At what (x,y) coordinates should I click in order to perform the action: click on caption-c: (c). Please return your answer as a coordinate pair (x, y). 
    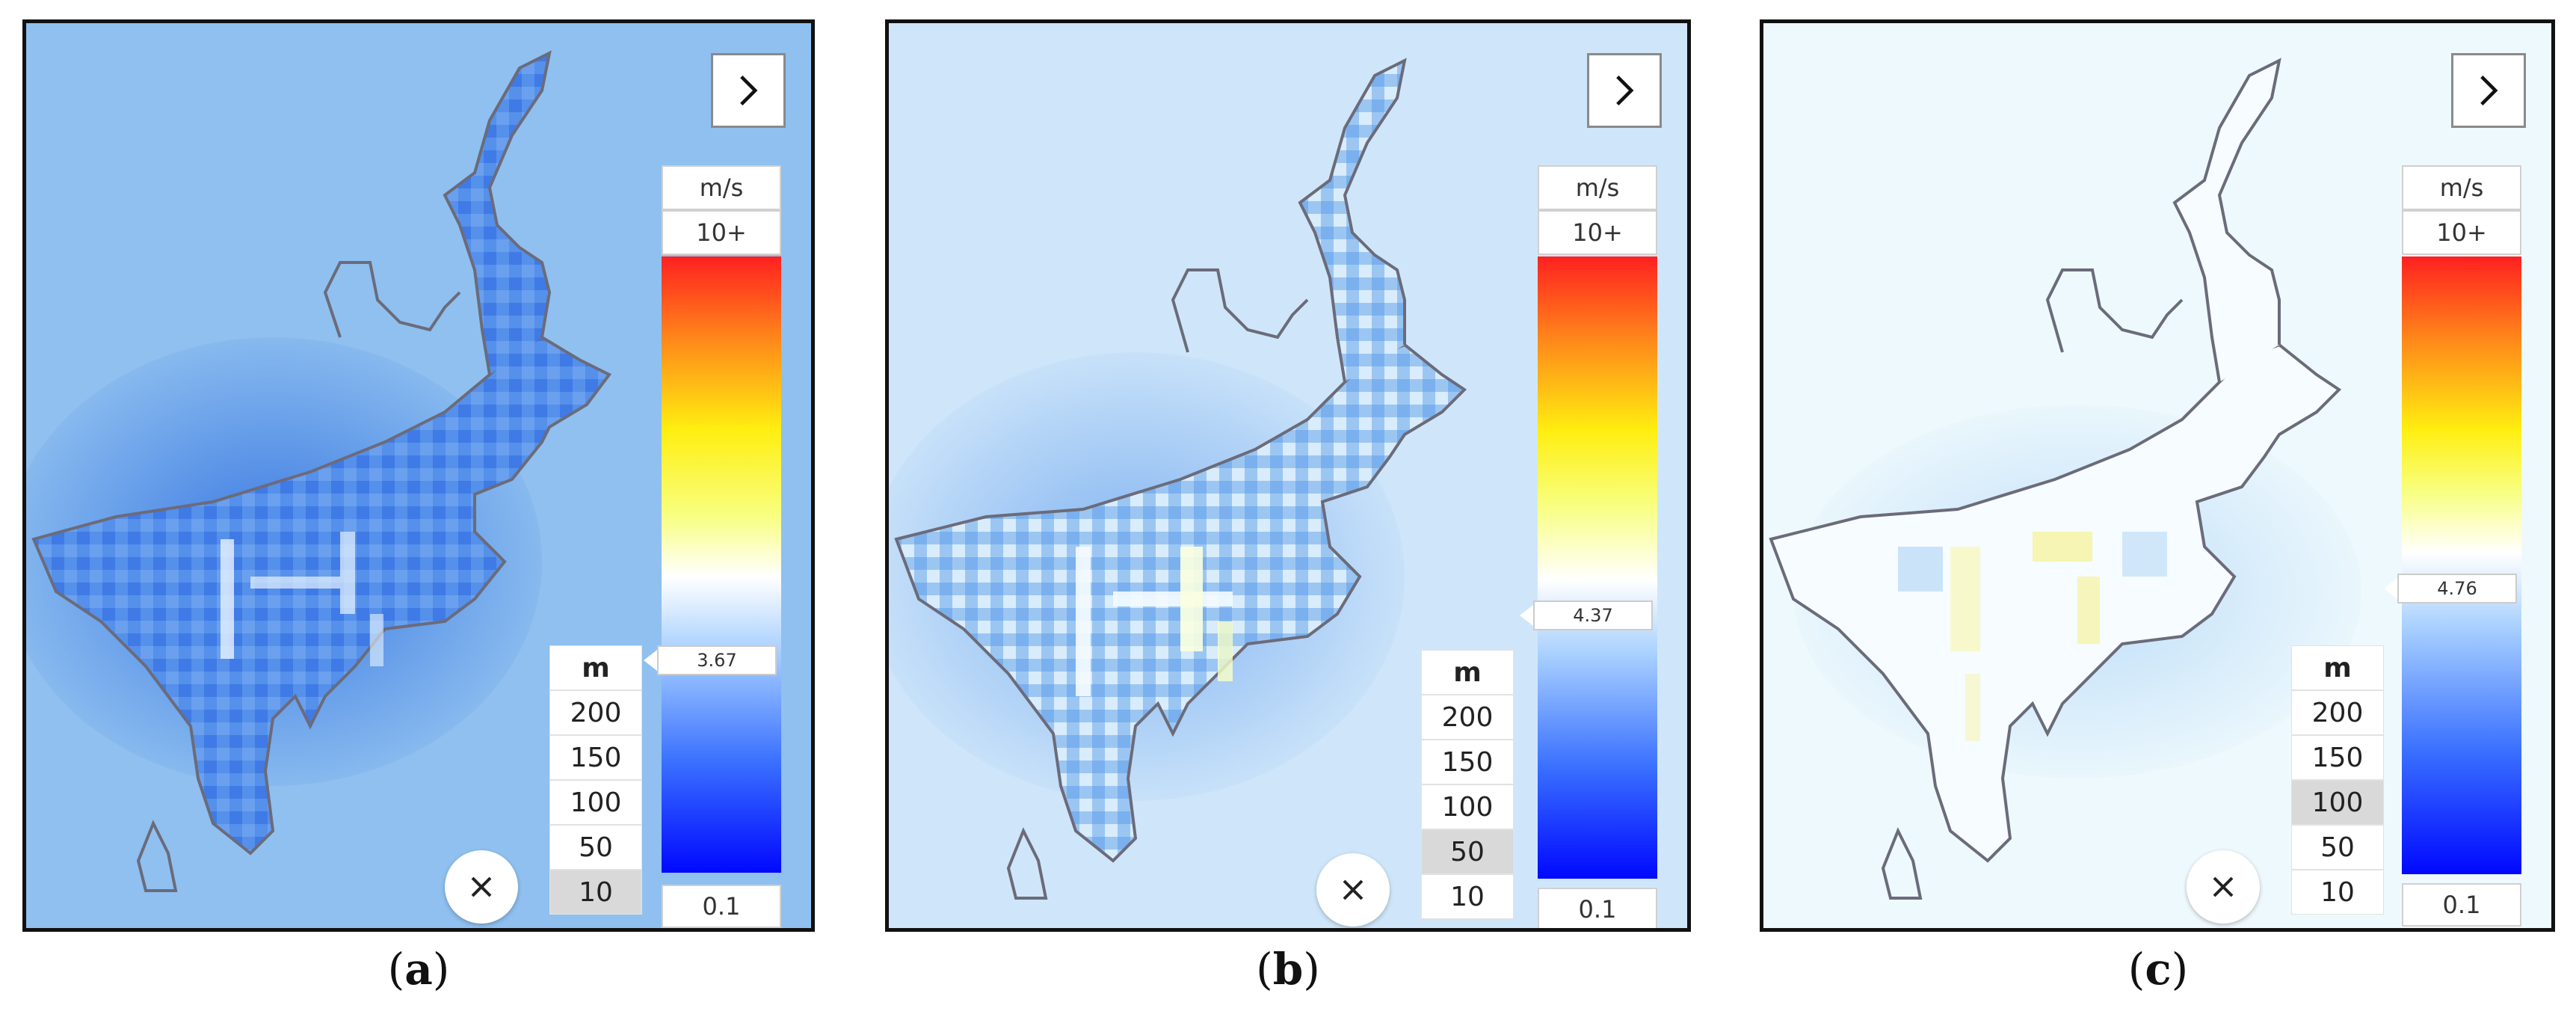
    Looking at the image, I should click on (2158, 970).